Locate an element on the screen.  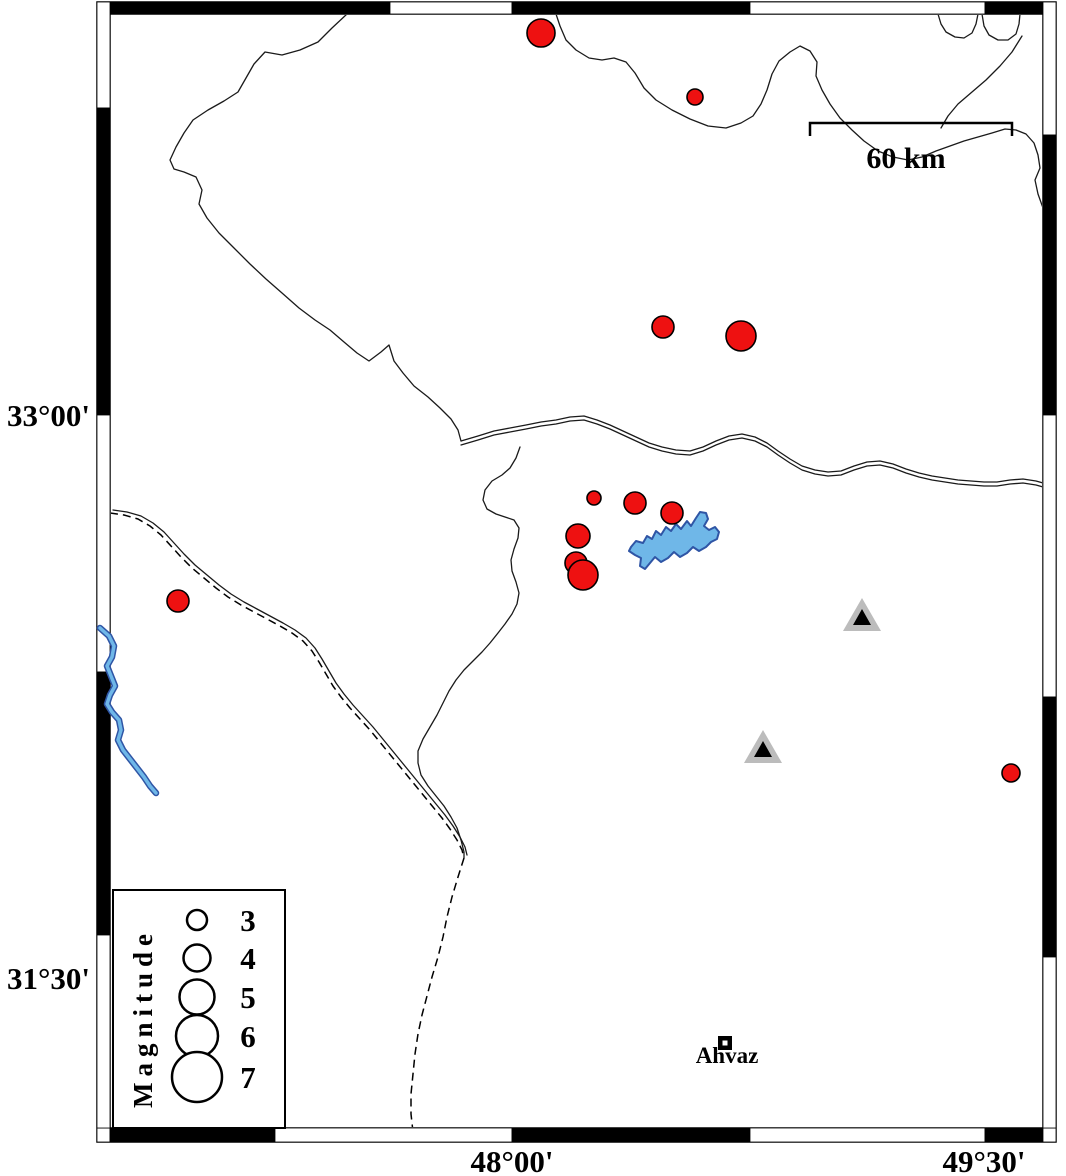
magnitude-legend: Magnitude 34 5 6 7 is located at coordinates (199, 1009).